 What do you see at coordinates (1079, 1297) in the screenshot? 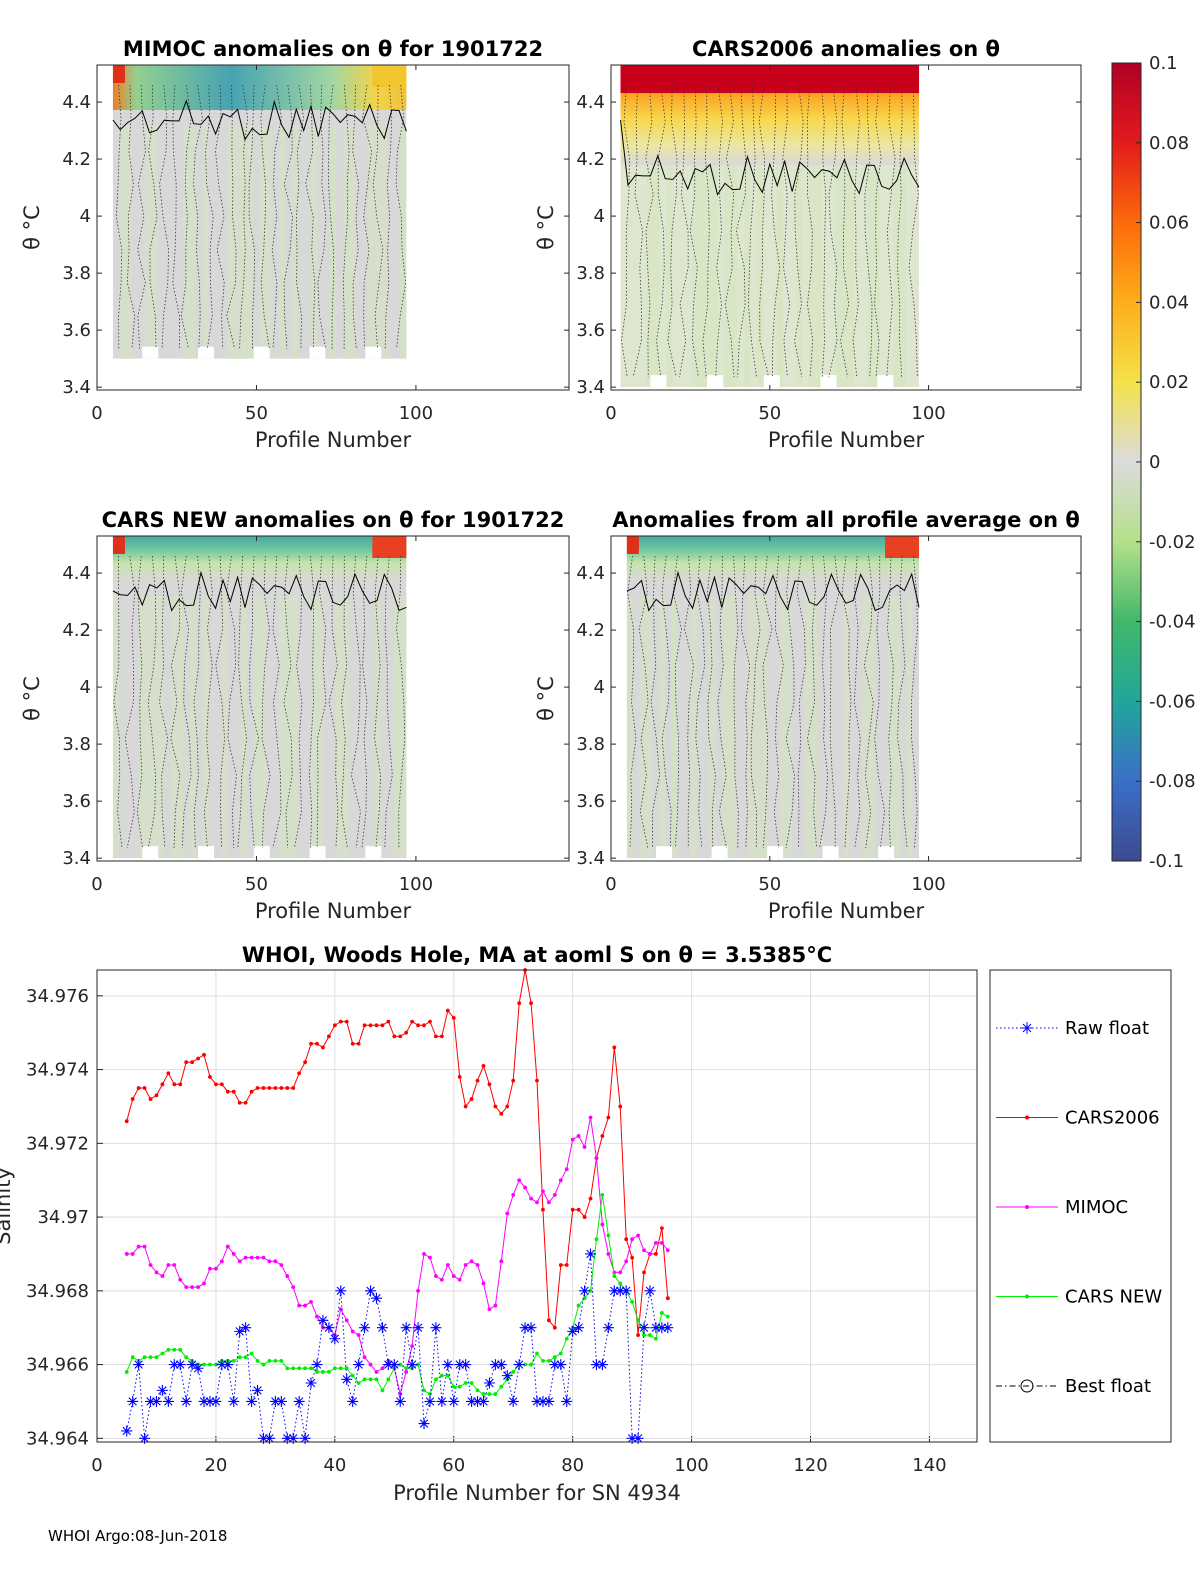
I see `legend-item: CARS NEW` at bounding box center [1079, 1297].